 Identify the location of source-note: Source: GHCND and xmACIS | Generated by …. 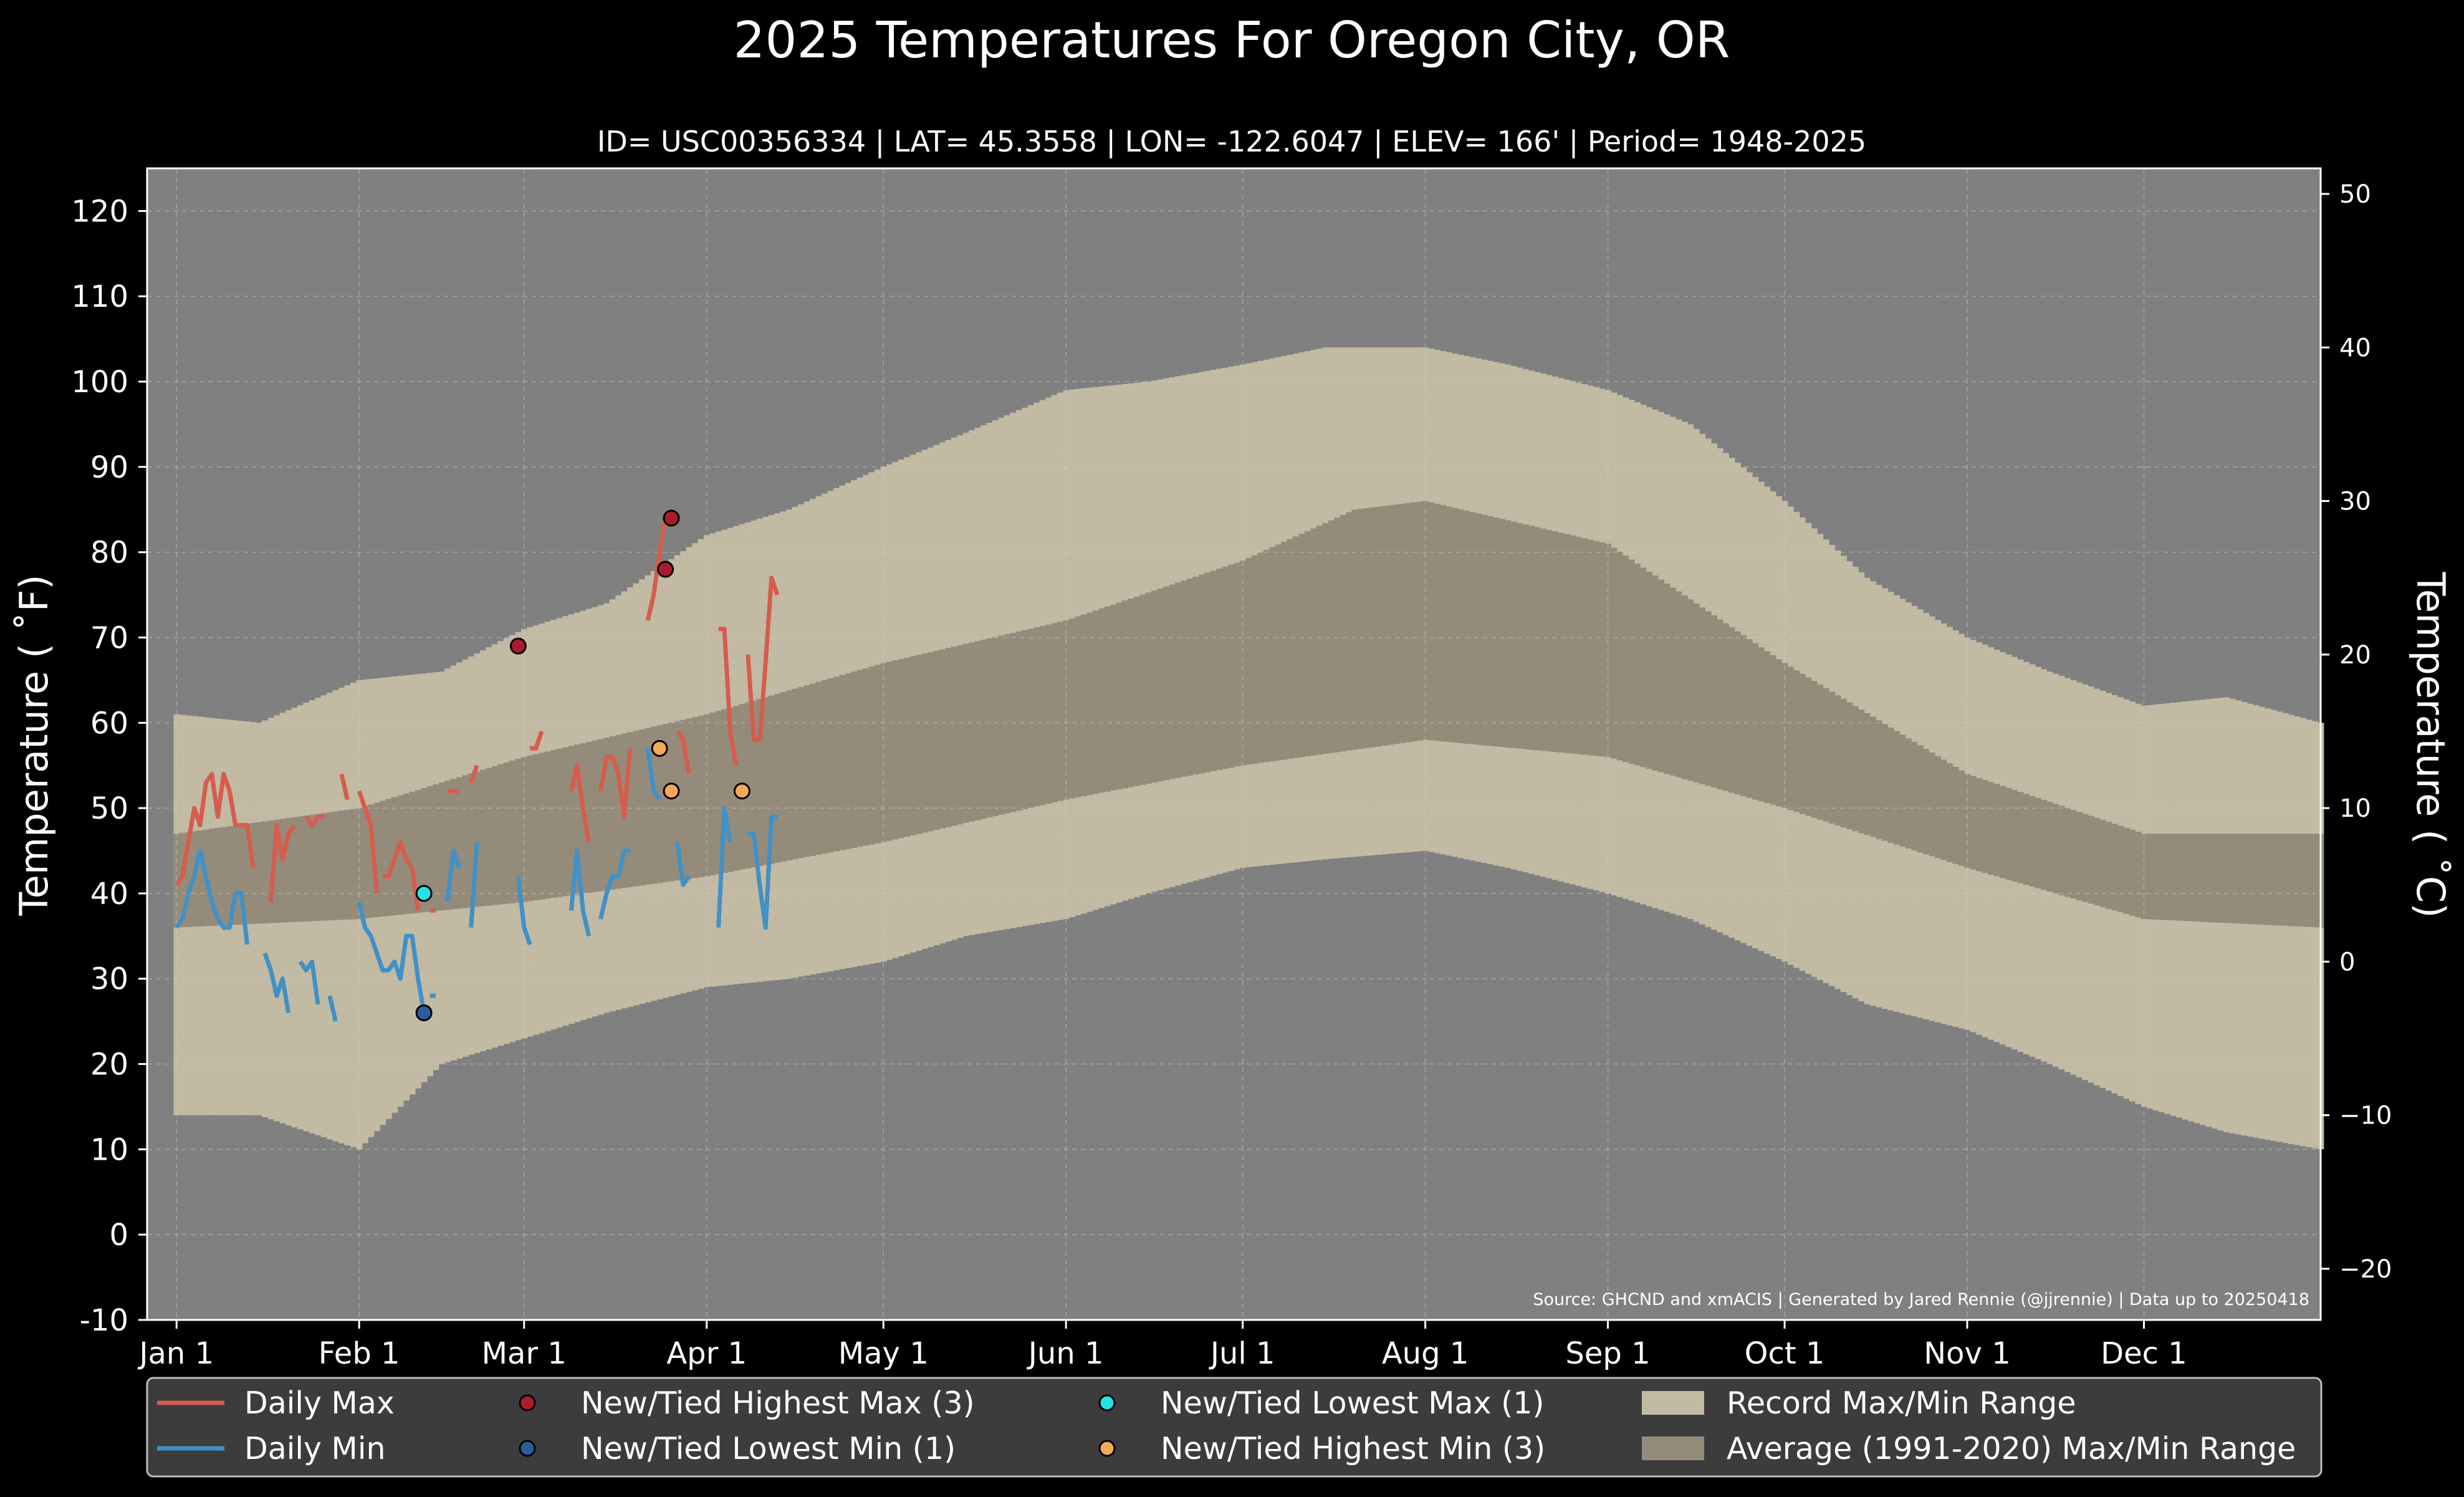
(1921, 1299).